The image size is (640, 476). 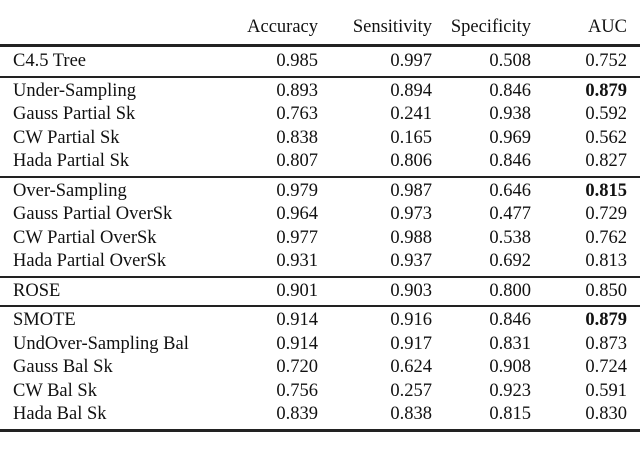 I want to click on cell-accuracy: 0.979, so click(x=297, y=190).